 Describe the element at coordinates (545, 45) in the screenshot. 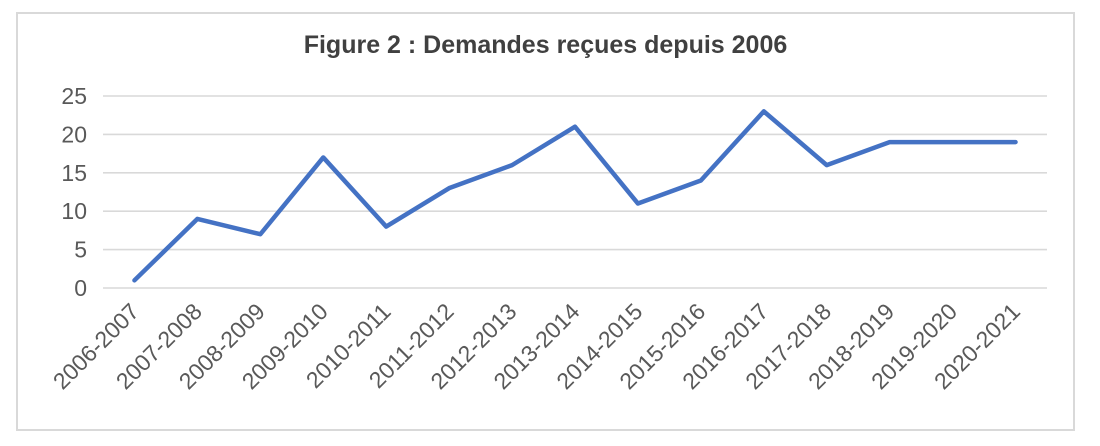

I see `chart-title: Figure 2 : Demandes reçues depuis 2006` at that location.